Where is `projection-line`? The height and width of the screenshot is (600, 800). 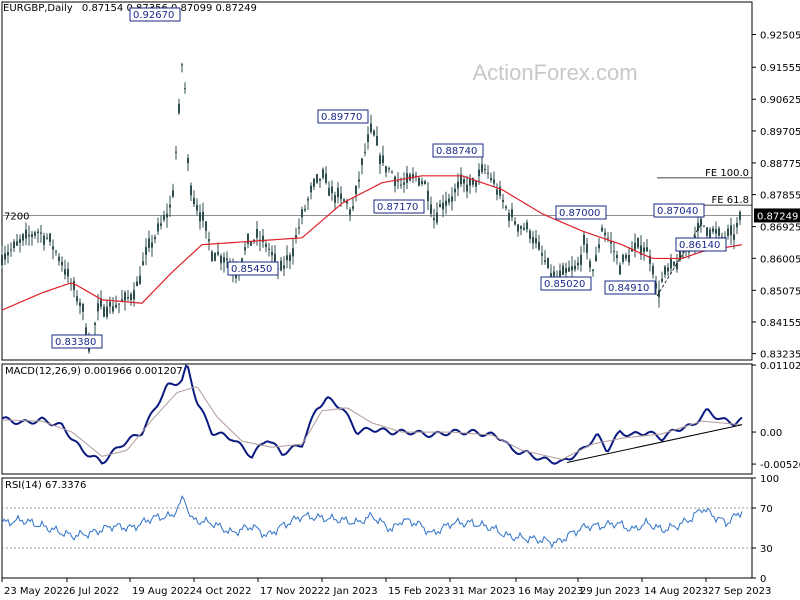
projection-line is located at coordinates (679, 259).